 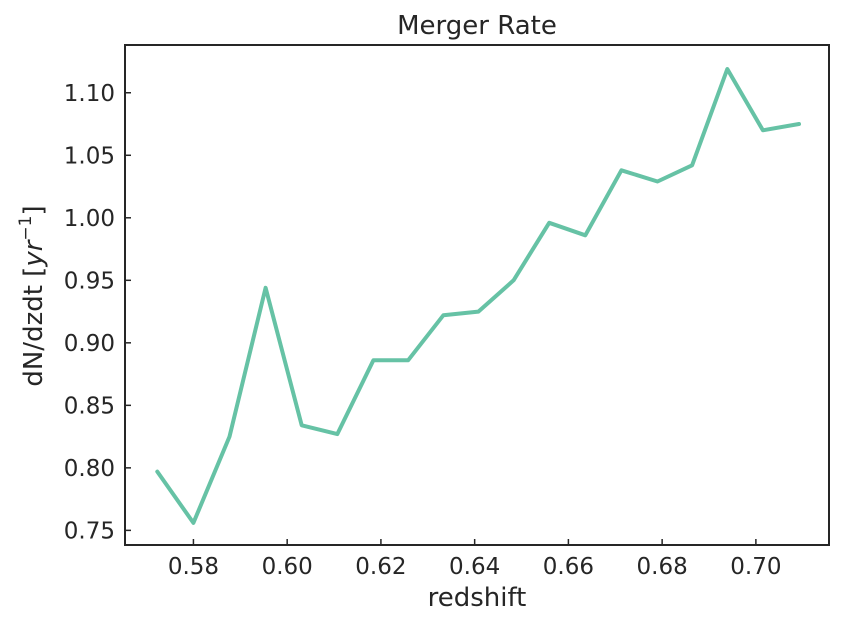 I want to click on x-tick-label: 0.58, so click(x=193, y=567).